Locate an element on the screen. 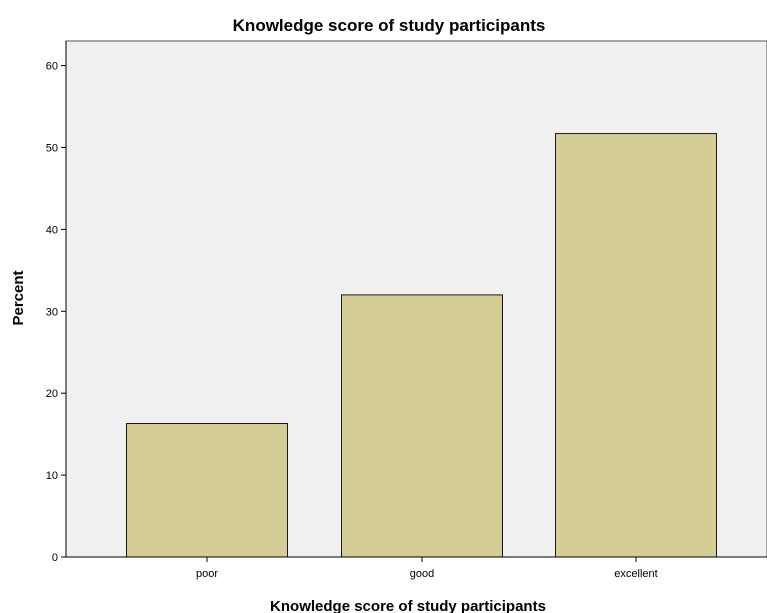 The width and height of the screenshot is (767, 613). bar-excellent is located at coordinates (636, 345).